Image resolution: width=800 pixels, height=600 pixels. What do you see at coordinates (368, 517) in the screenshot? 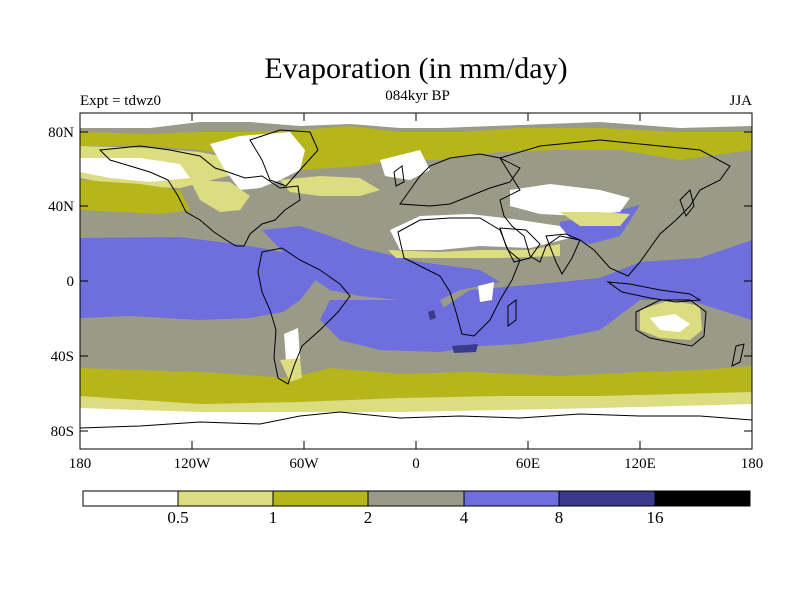
I see `legend-label: 2` at bounding box center [368, 517].